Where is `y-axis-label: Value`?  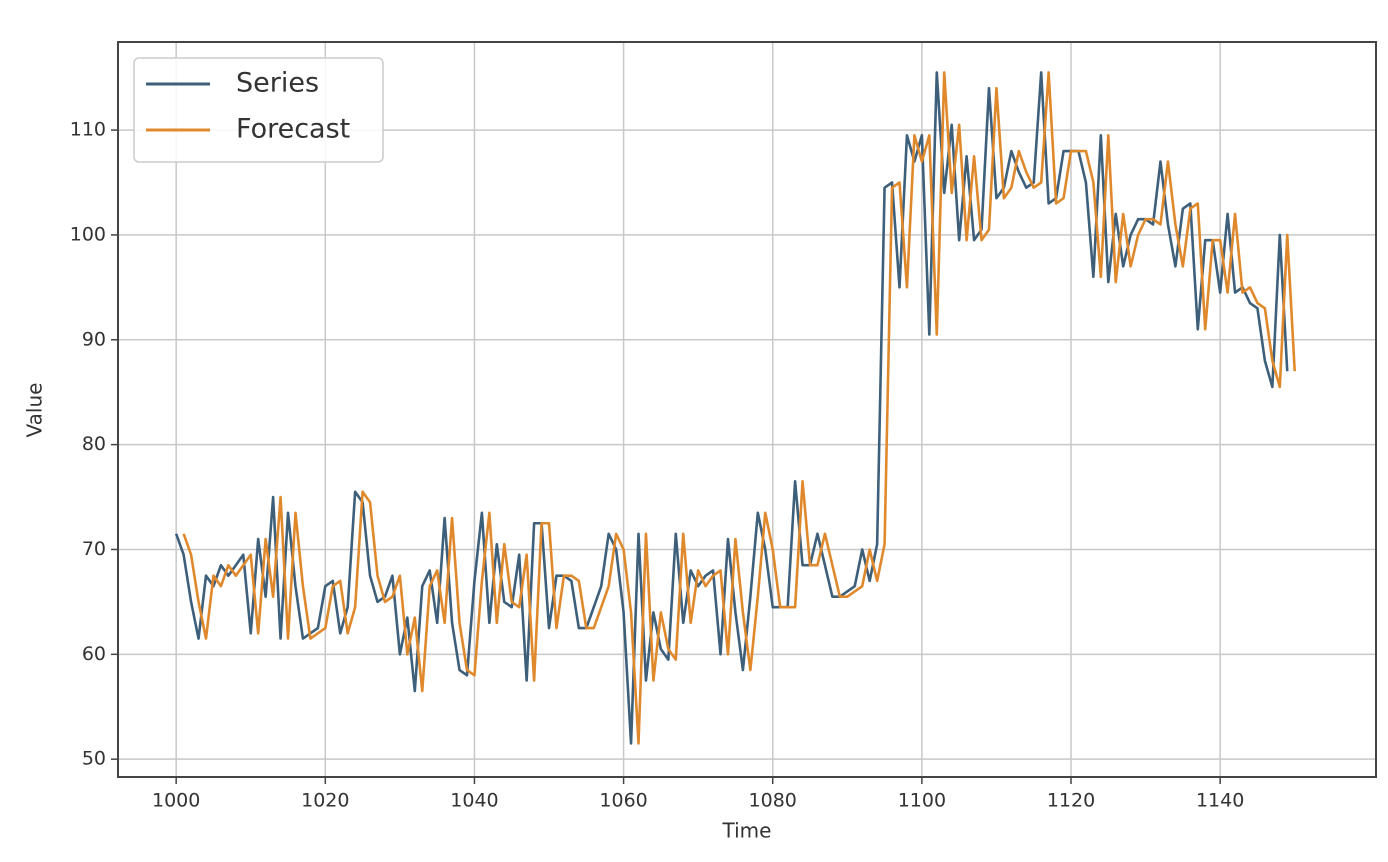
y-axis-label: Value is located at coordinates (35, 410).